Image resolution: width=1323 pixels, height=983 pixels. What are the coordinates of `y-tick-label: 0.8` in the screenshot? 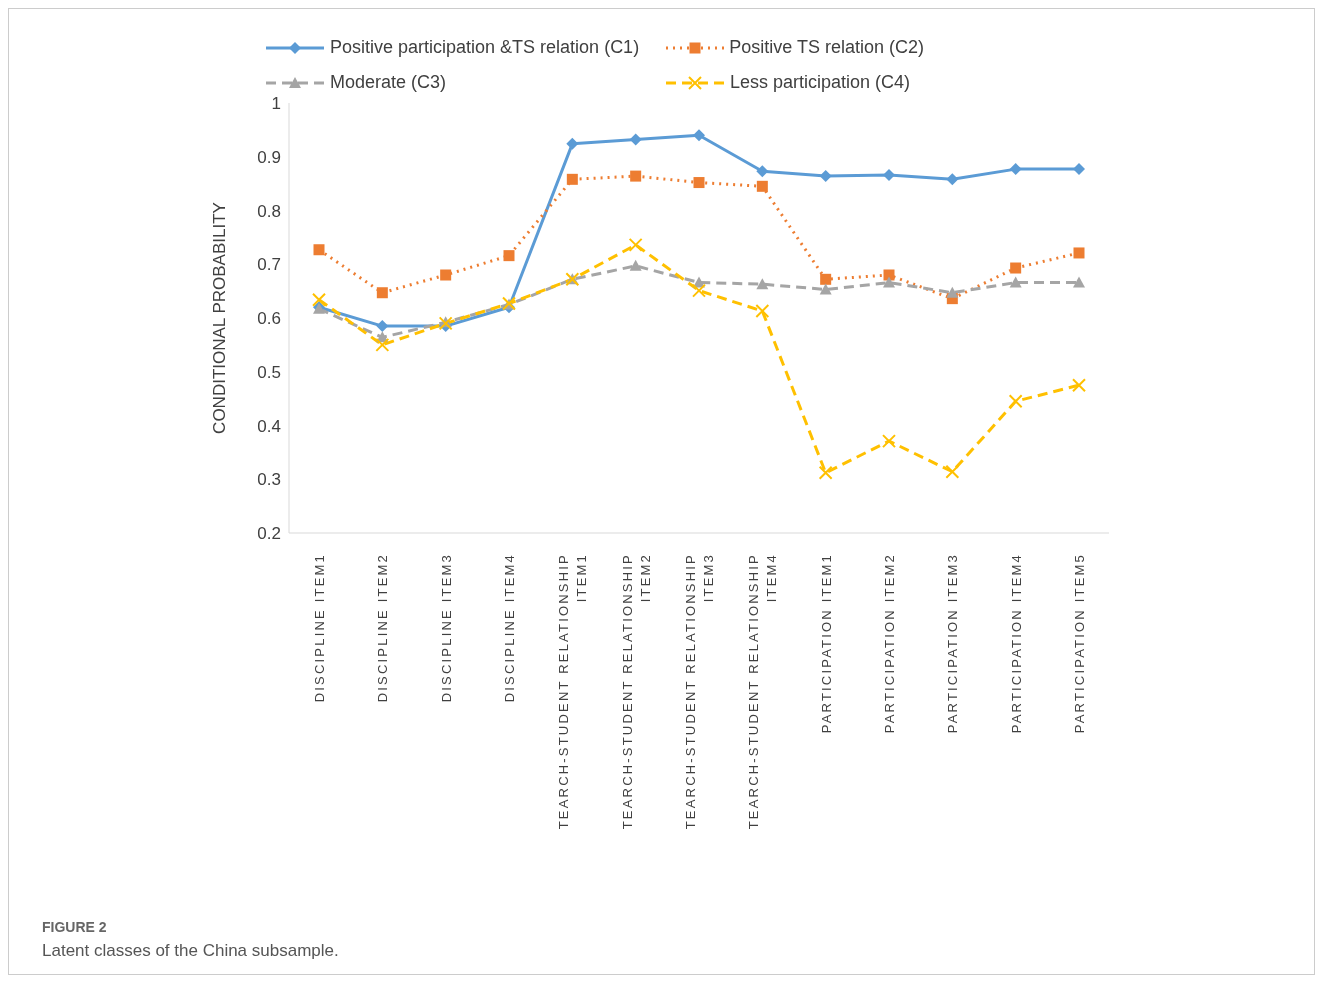 It's located at (269, 211).